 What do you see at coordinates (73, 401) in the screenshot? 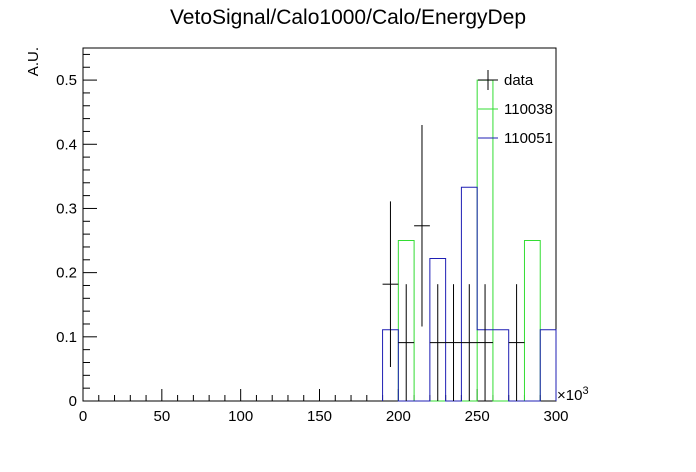
I see `y-tick-label: 0` at bounding box center [73, 401].